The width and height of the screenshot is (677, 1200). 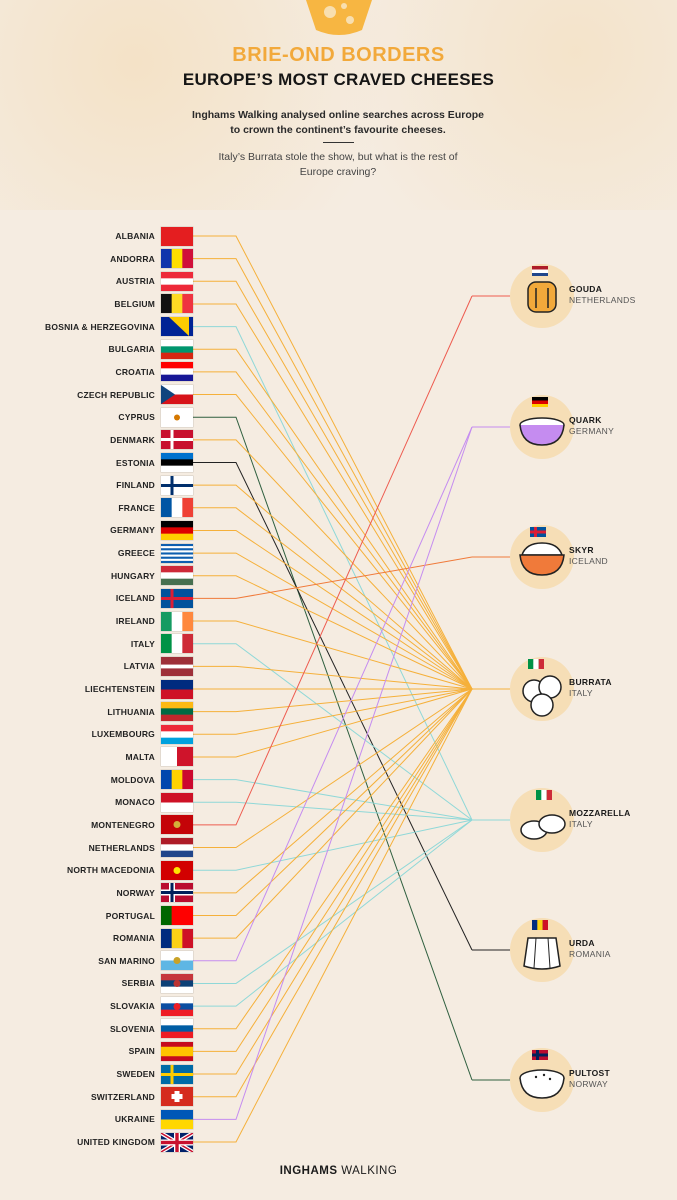 What do you see at coordinates (116, 1142) in the screenshot?
I see `country-label: UNITED KINGDOM` at bounding box center [116, 1142].